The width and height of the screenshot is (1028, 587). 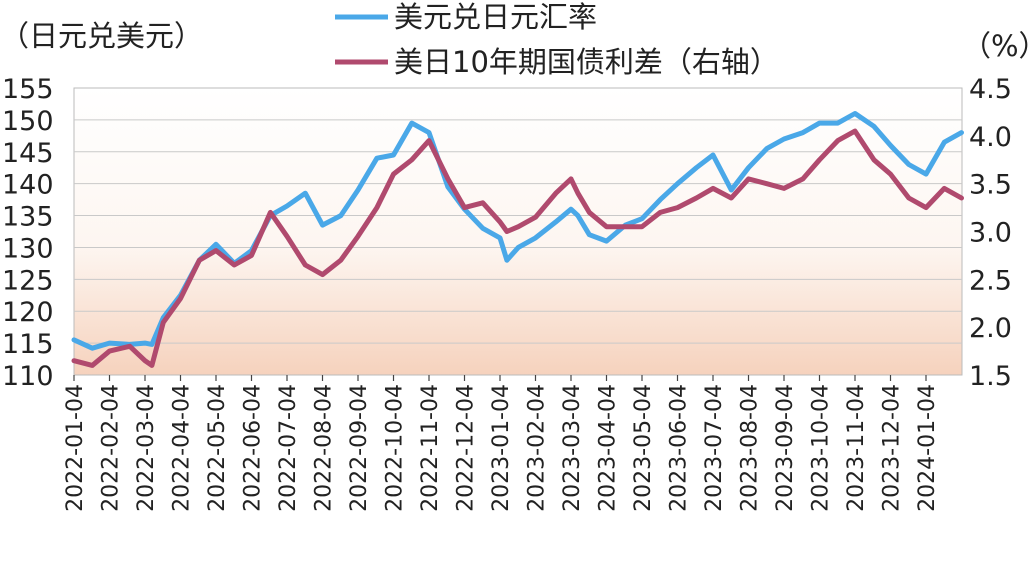 What do you see at coordinates (28, 121) in the screenshot?
I see `left-tick-label: 150` at bounding box center [28, 121].